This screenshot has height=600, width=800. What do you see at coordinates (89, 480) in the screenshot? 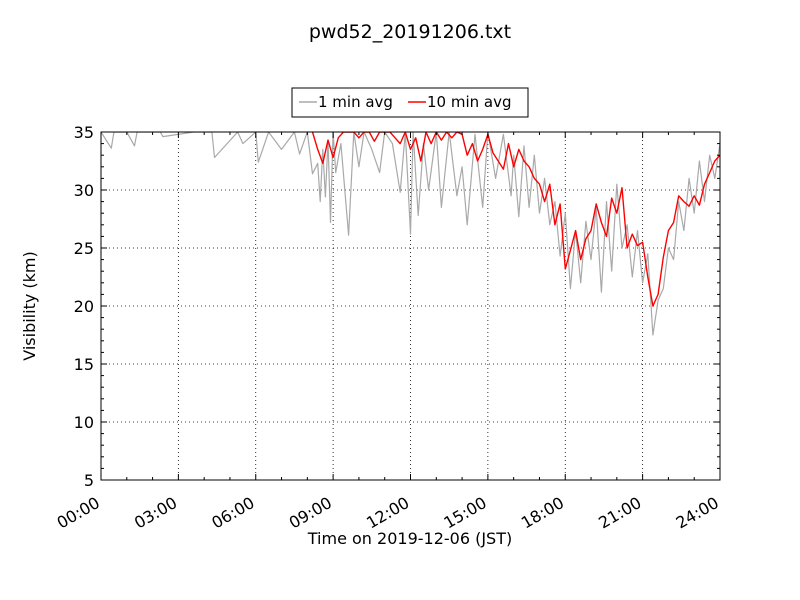
I see `y-tick-label-0: 5` at bounding box center [89, 480].